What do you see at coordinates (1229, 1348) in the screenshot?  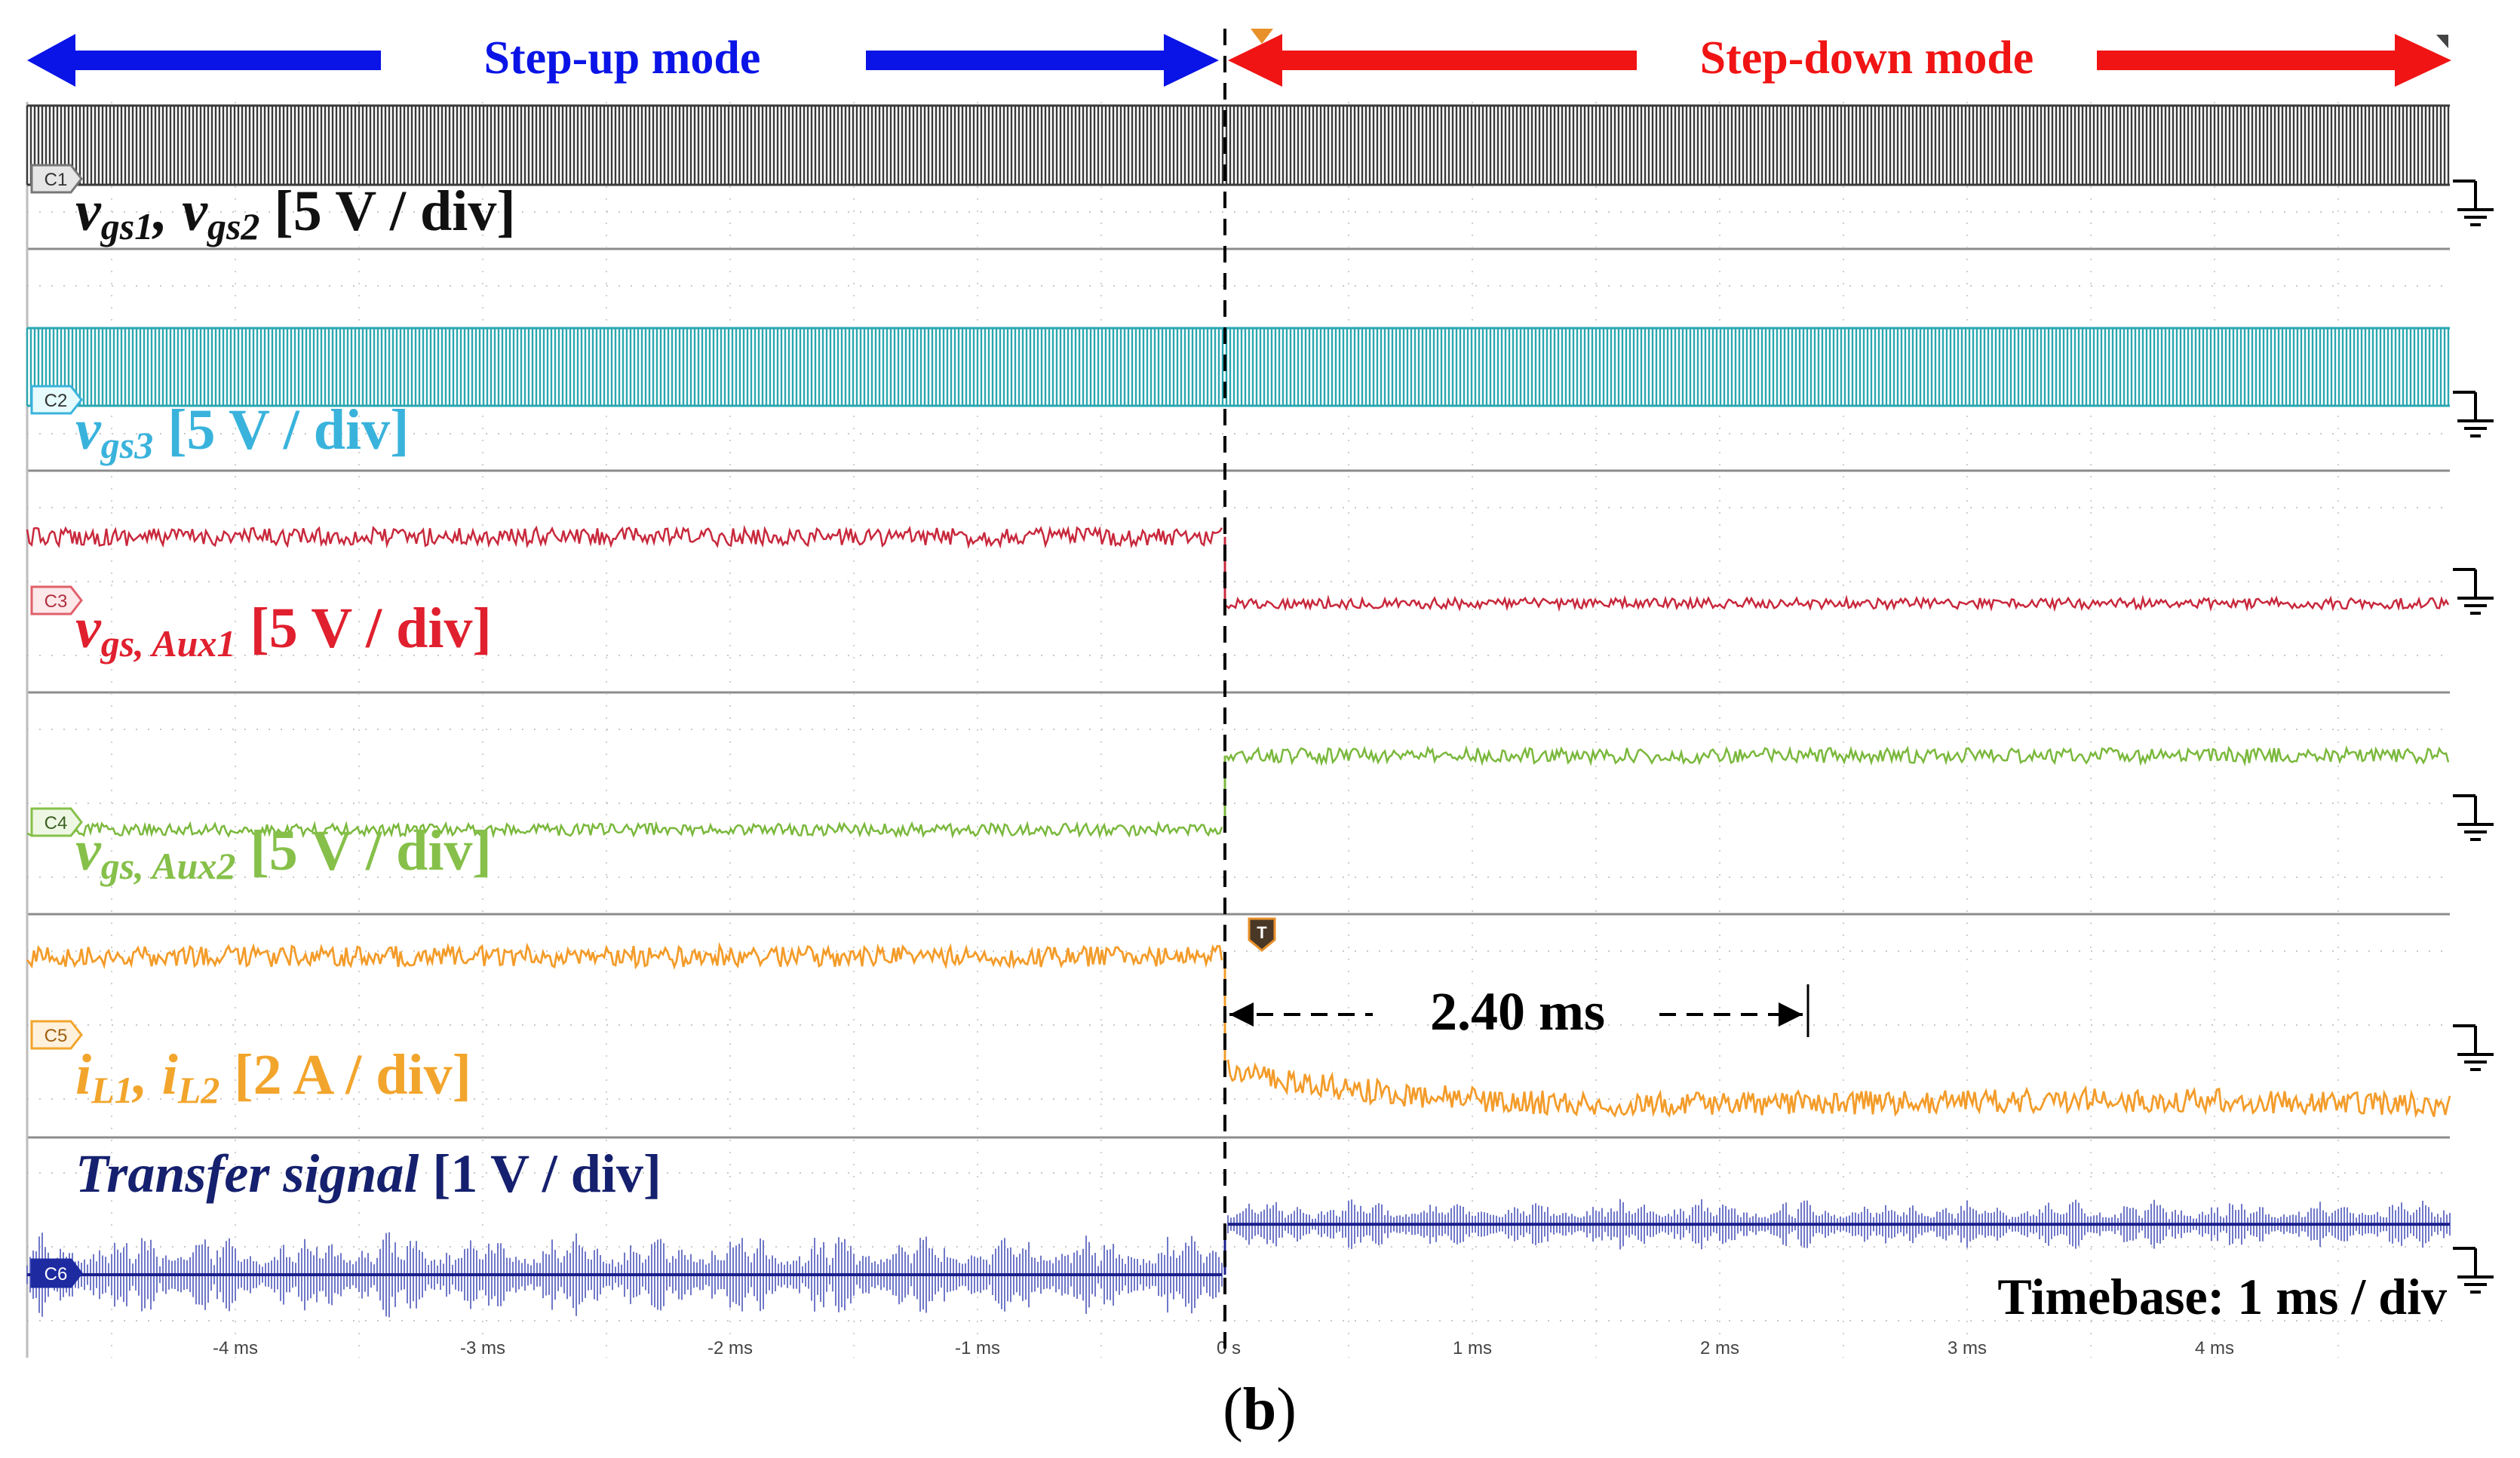 I see `x-tick-label: 0 s` at bounding box center [1229, 1348].